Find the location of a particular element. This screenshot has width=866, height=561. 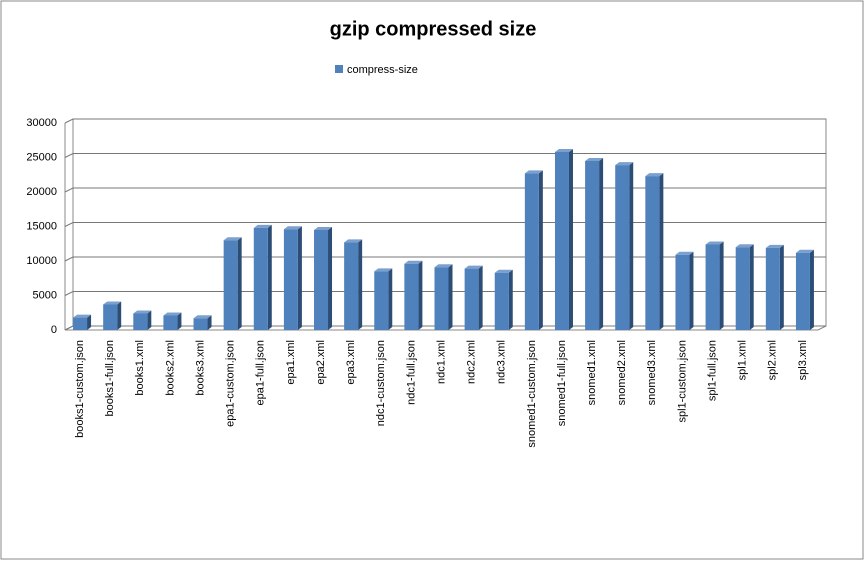

x-tick-label: snomed2.xml is located at coordinates (622, 372).